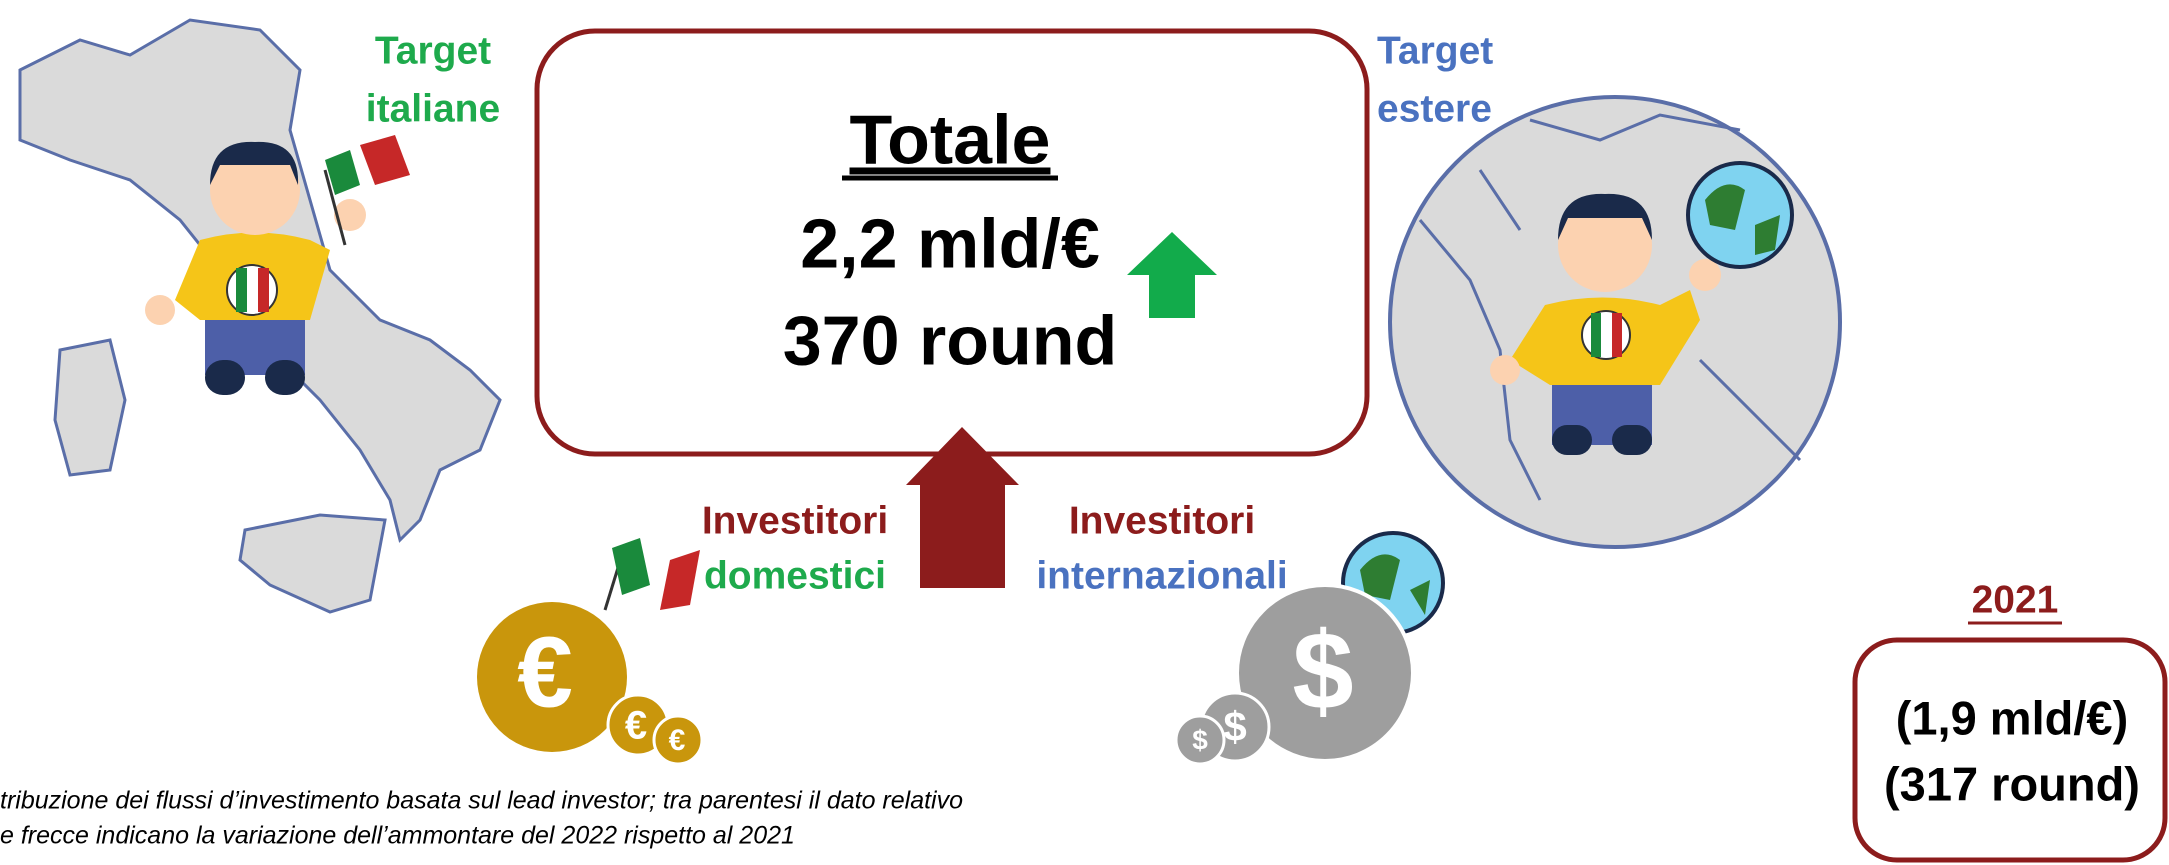 Image resolution: width=2169 pixels, height=865 pixels. Describe the element at coordinates (2012, 717) in the screenshot. I see `previous-amount: (1,9 mld/€)` at that location.